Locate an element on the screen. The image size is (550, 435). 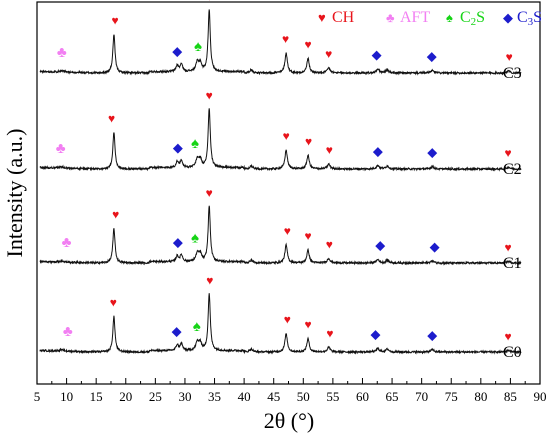
x-tick-label: 70 is located at coordinates (421, 396).